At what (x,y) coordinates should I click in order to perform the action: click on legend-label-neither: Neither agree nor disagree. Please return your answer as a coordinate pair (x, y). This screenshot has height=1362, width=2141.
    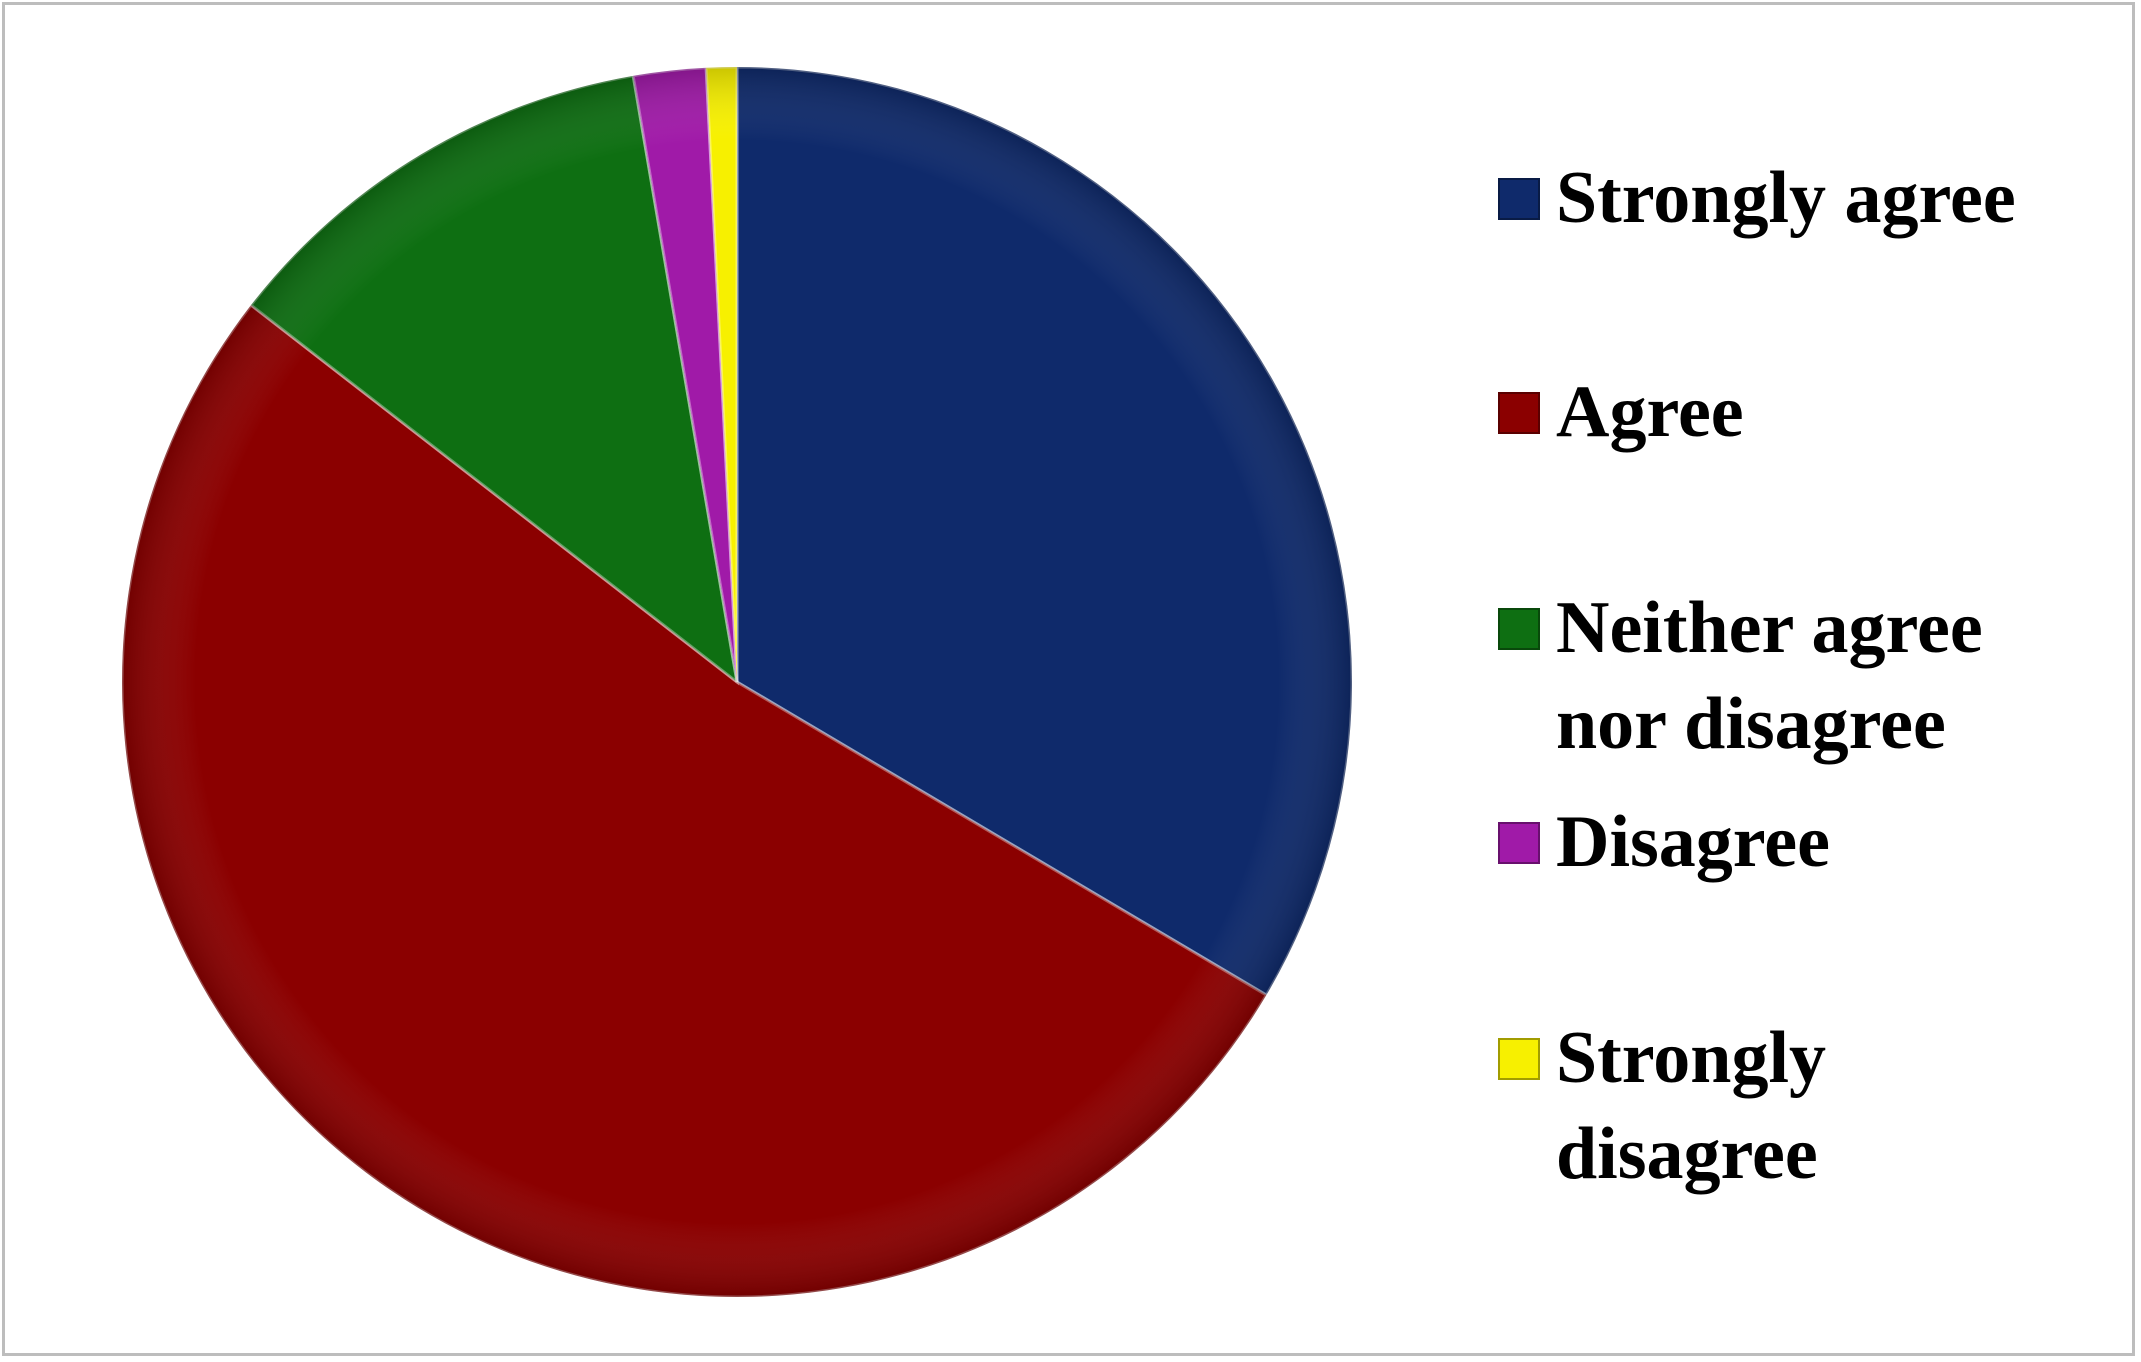
    Looking at the image, I should click on (1769, 676).